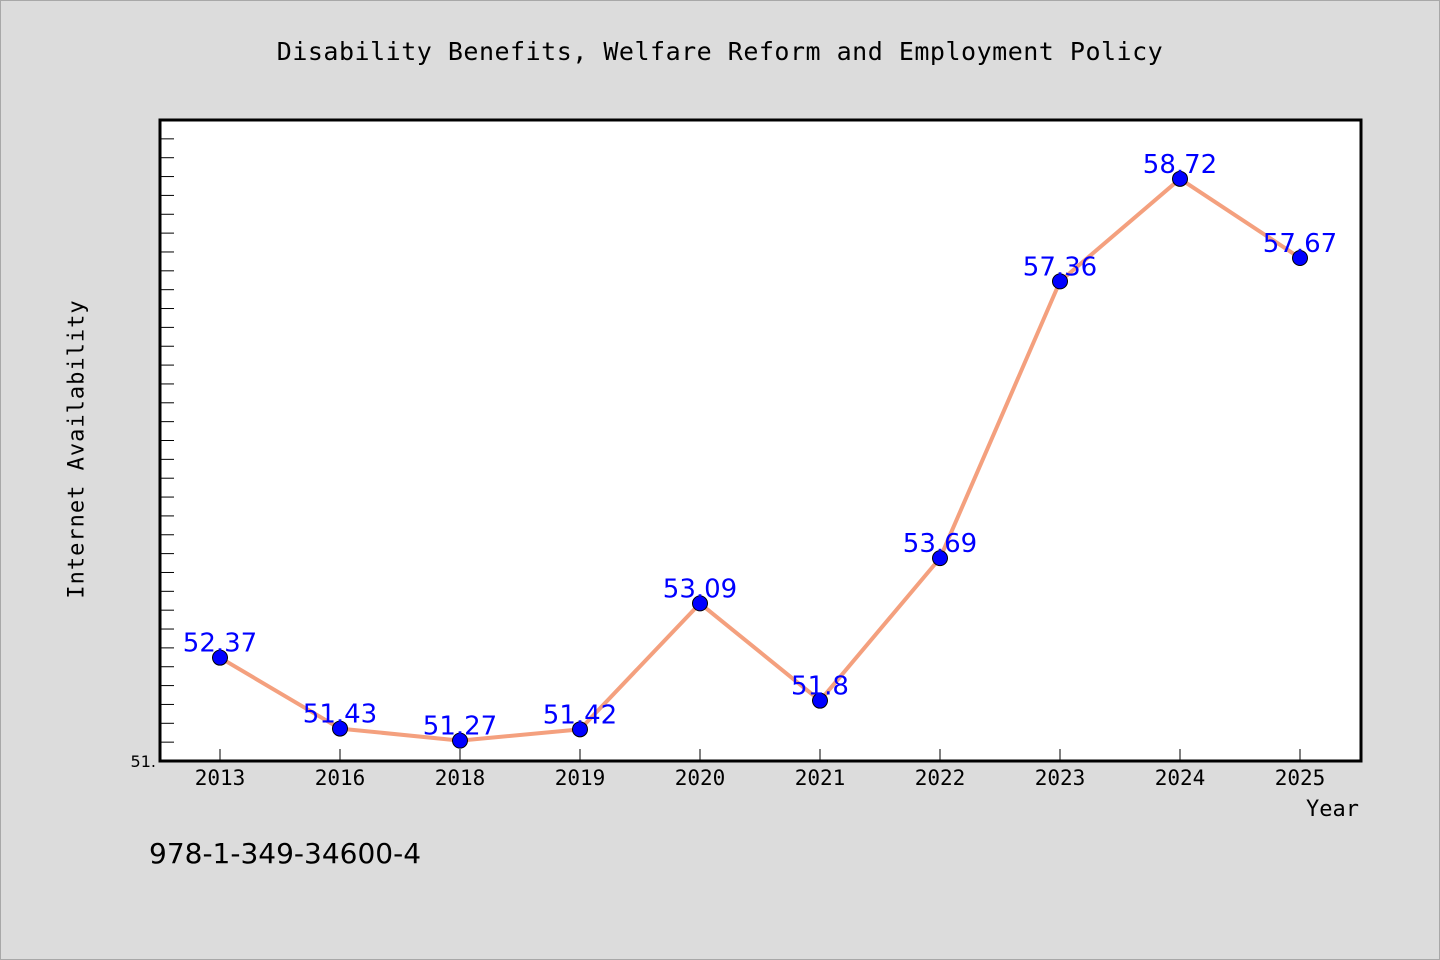 This screenshot has height=960, width=1440. What do you see at coordinates (580, 778) in the screenshot?
I see `x-tick-label: 2019` at bounding box center [580, 778].